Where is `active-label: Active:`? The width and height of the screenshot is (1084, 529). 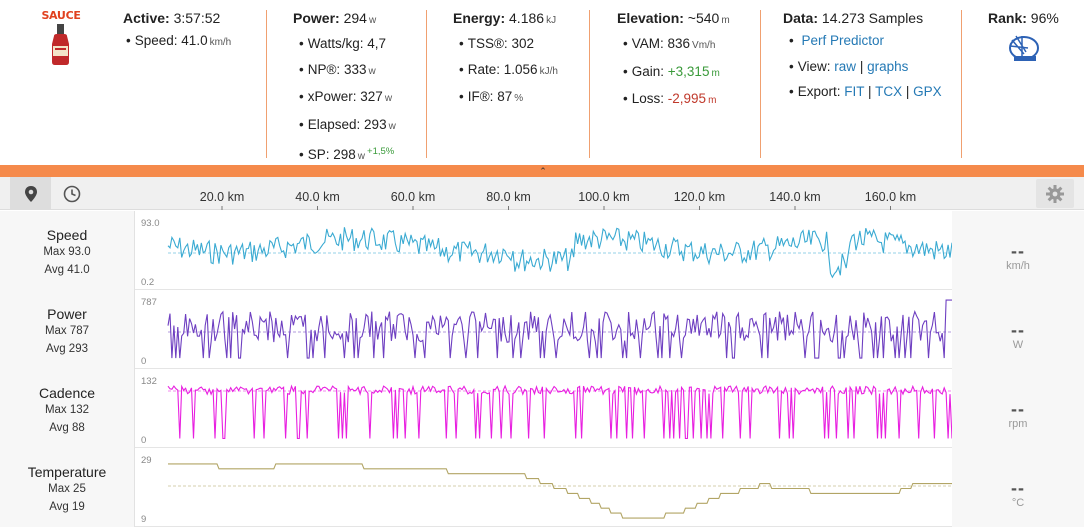
active-label: Active: is located at coordinates (146, 18).